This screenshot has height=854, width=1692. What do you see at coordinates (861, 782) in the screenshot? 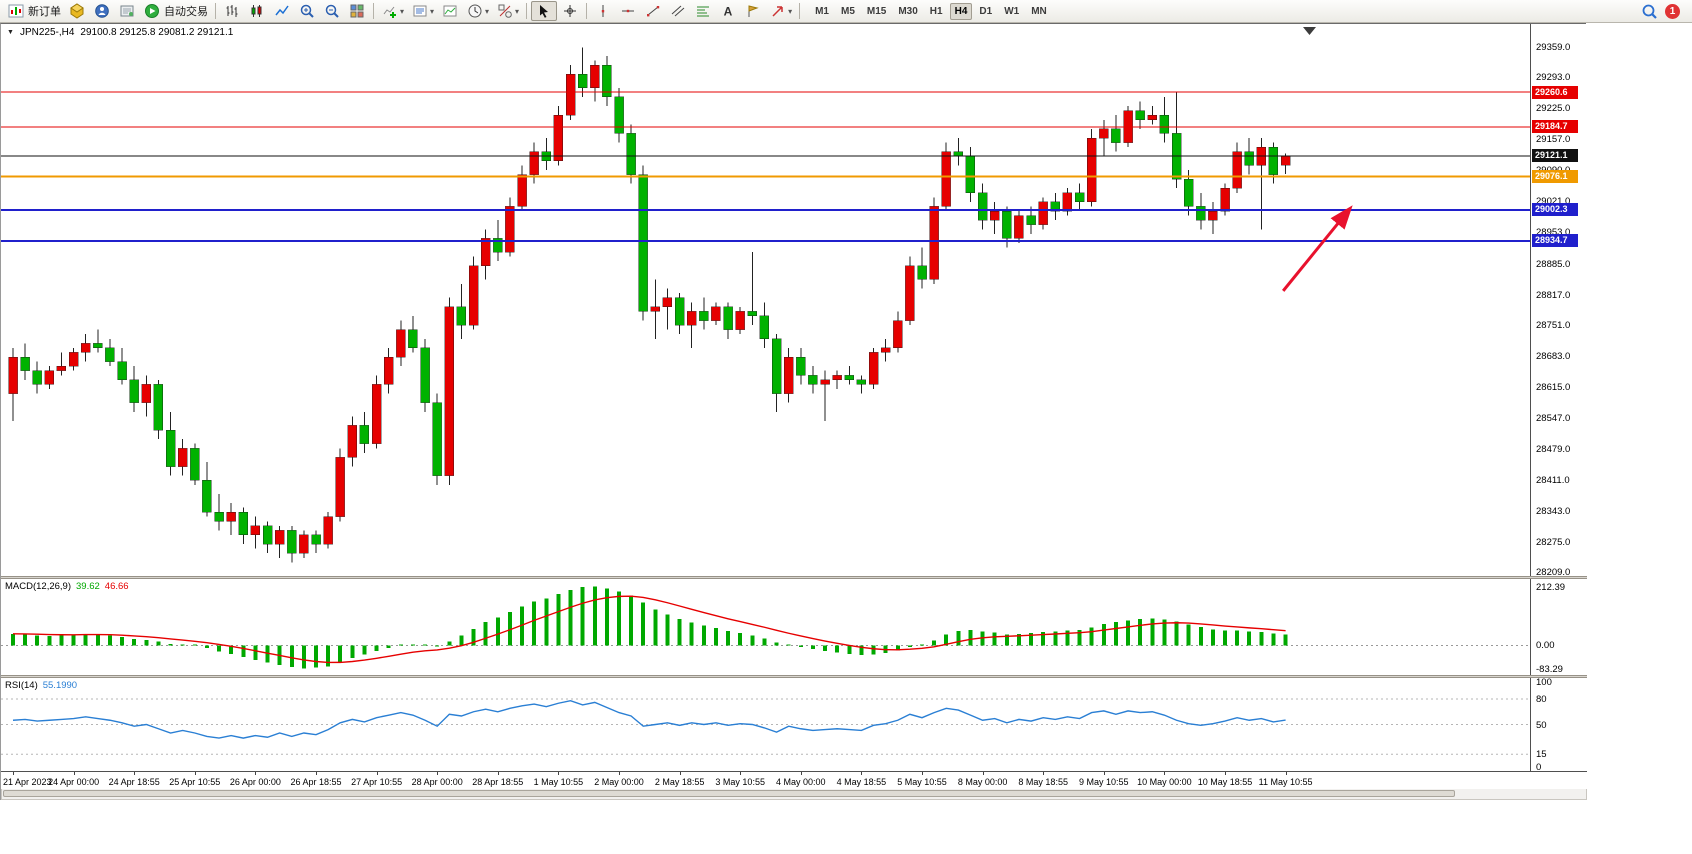
I see `time-axis-label: 4 May 18:55` at bounding box center [861, 782].